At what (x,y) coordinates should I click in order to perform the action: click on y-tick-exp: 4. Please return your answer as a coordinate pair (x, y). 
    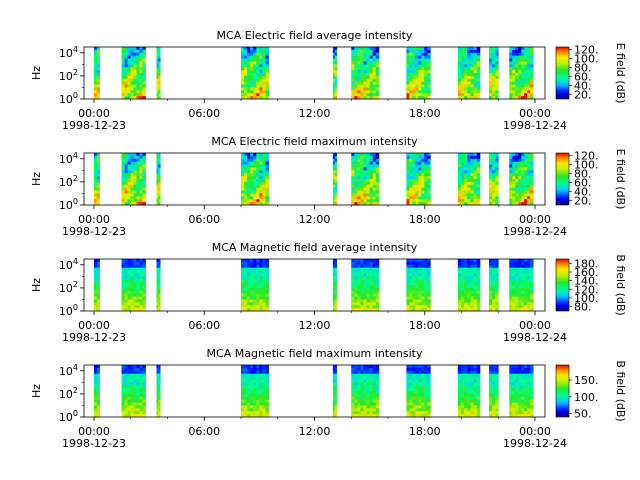
    Looking at the image, I should click on (75, 261).